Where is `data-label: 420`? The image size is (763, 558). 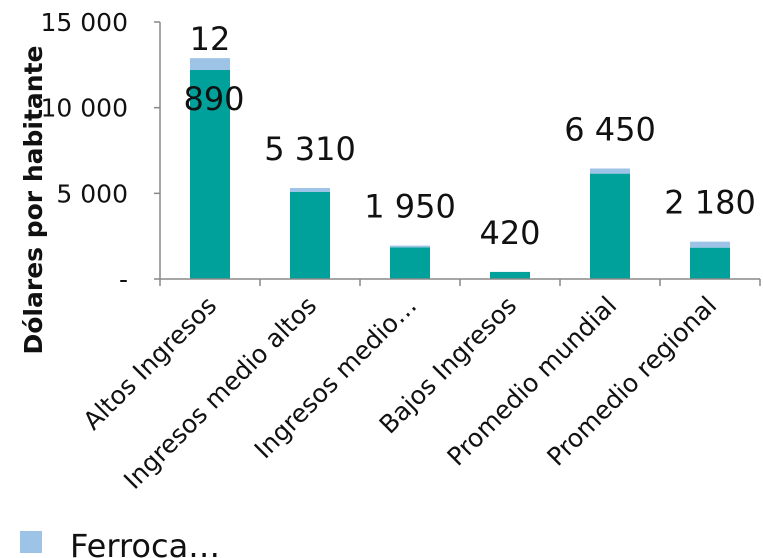 data-label: 420 is located at coordinates (509, 233).